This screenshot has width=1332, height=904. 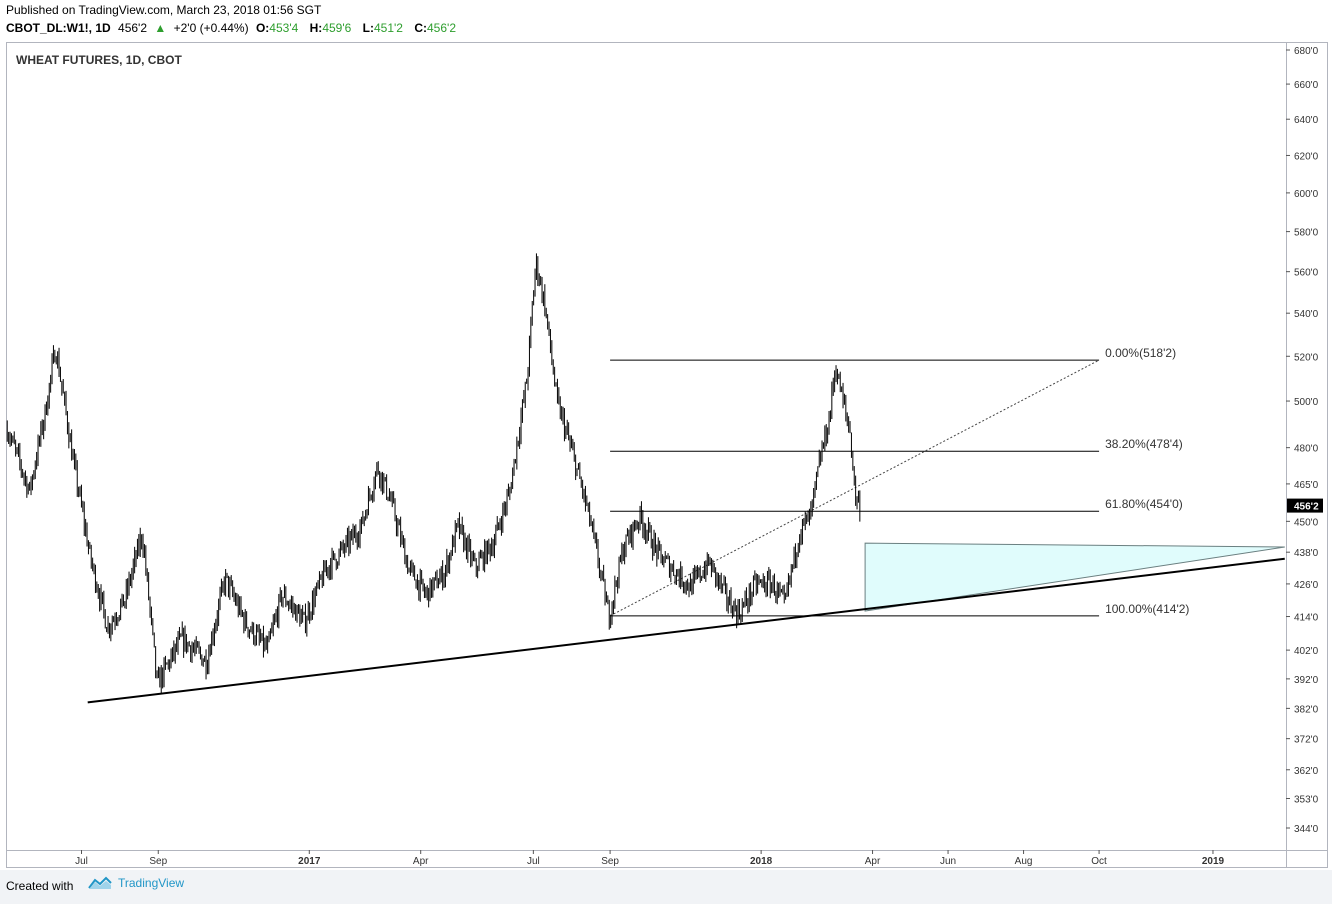 What do you see at coordinates (337, 28) in the screenshot?
I see `high-value: 459'6` at bounding box center [337, 28].